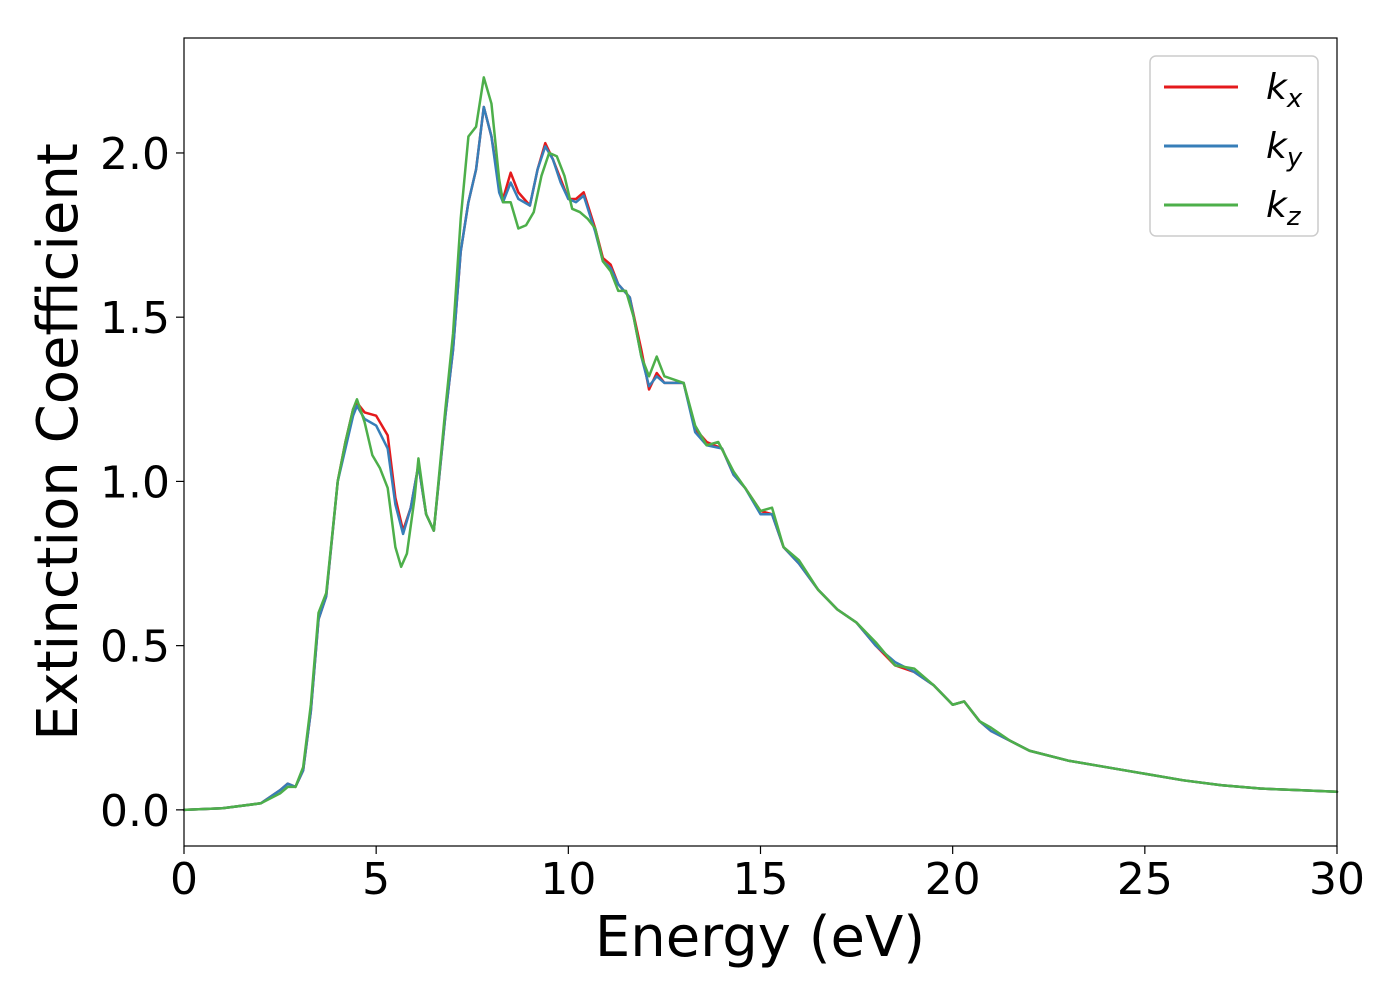 Image resolution: width=1400 pixels, height=1000 pixels. I want to click on x-axis-title: Energy (eV), so click(760, 937).